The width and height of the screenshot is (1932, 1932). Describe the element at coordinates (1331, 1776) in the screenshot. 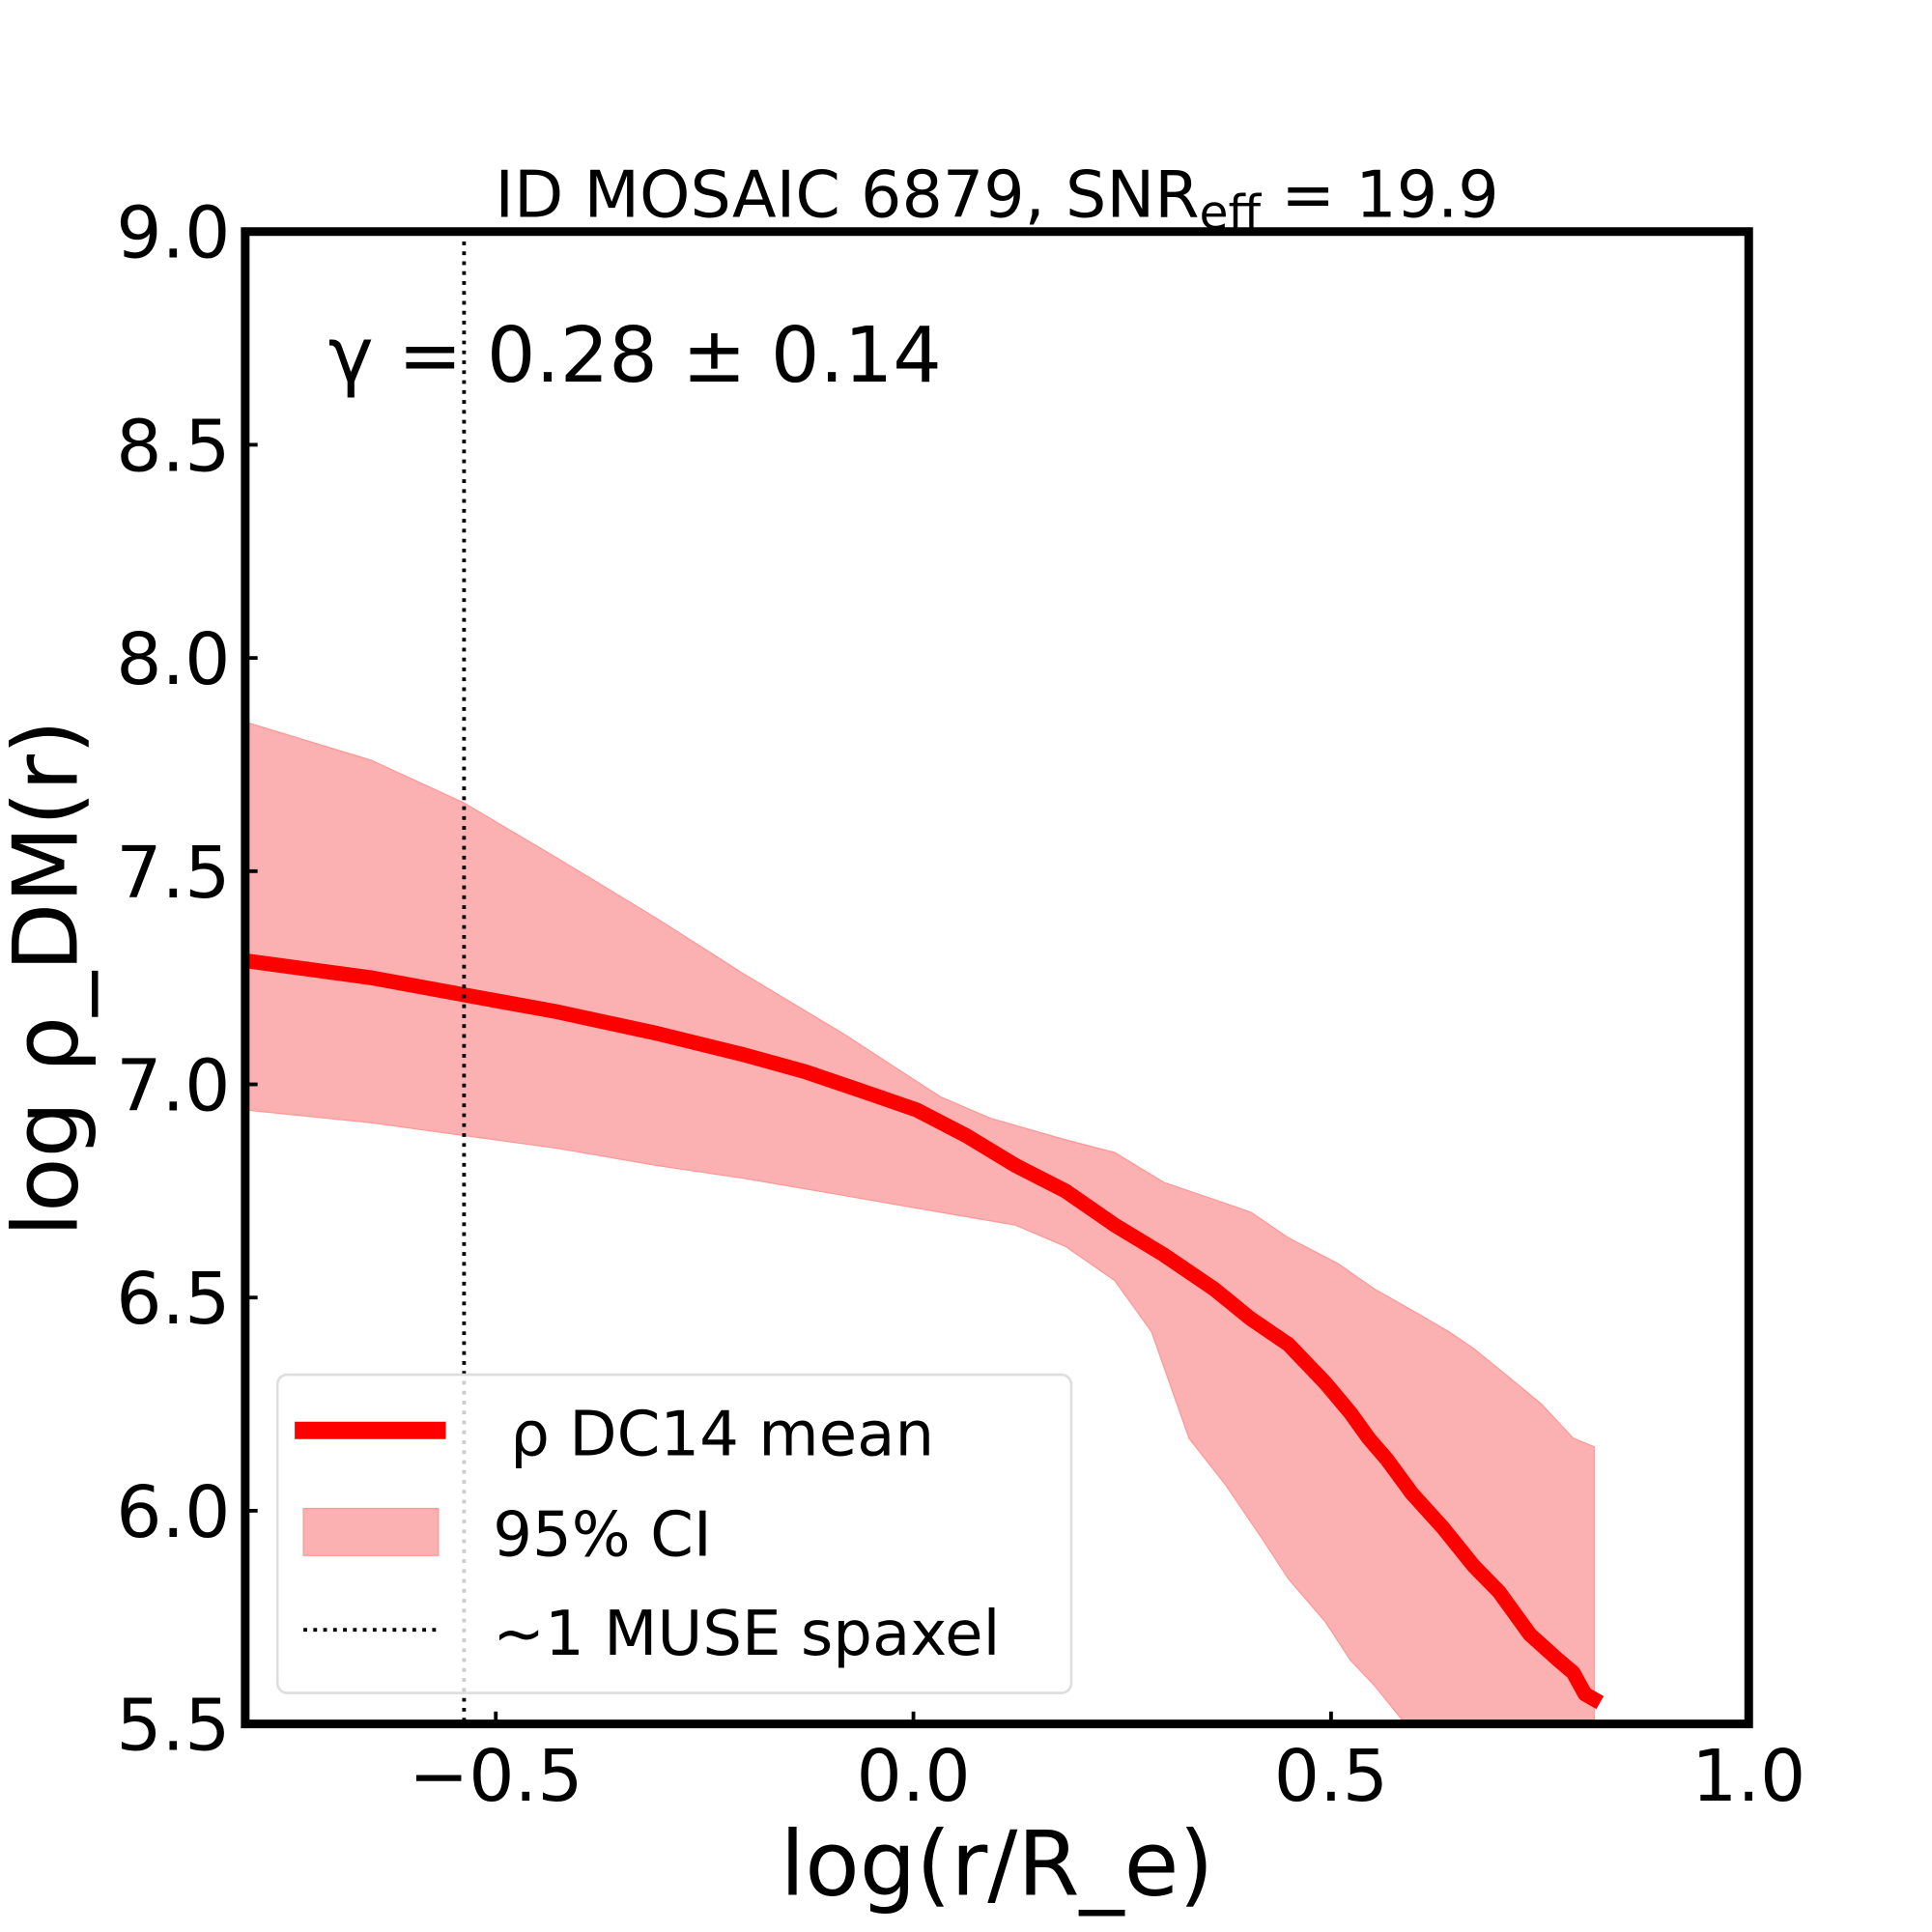

I see `x-tick-label: 0.5` at that location.